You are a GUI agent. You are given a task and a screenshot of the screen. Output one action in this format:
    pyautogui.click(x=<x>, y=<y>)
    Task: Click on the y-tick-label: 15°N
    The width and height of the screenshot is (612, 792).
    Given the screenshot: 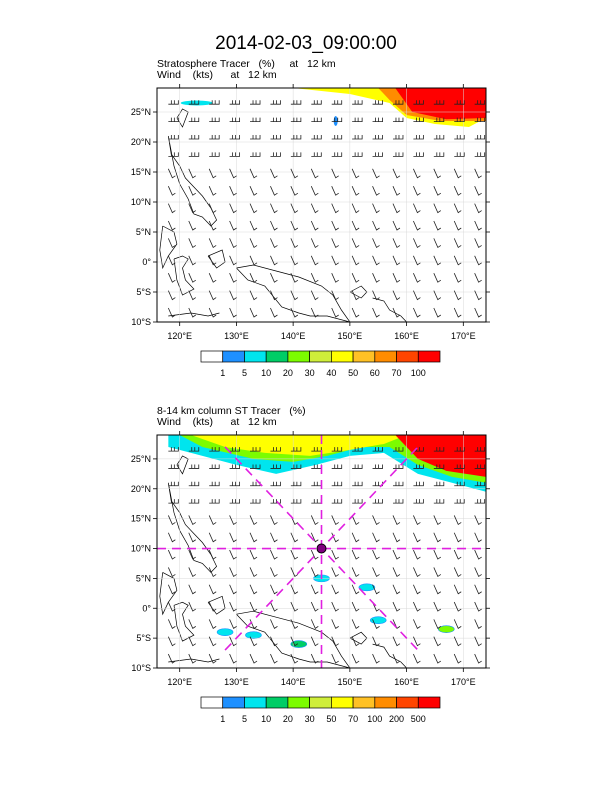 What is the action you would take?
    pyautogui.click(x=141, y=172)
    